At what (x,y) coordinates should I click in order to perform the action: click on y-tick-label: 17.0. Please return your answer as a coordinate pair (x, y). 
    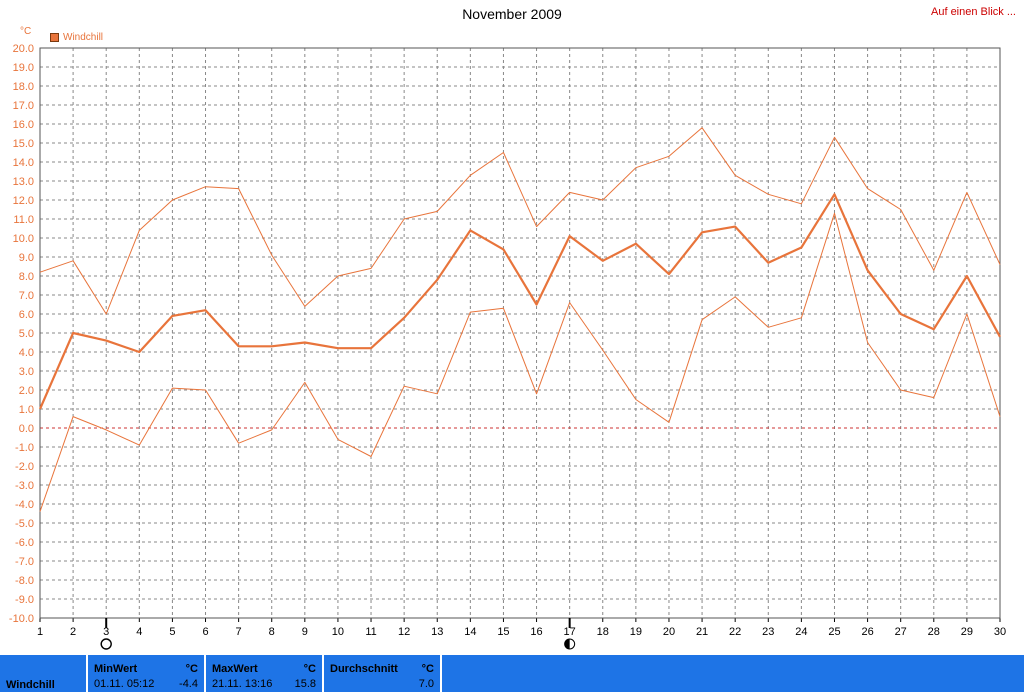
    Looking at the image, I should click on (23, 106).